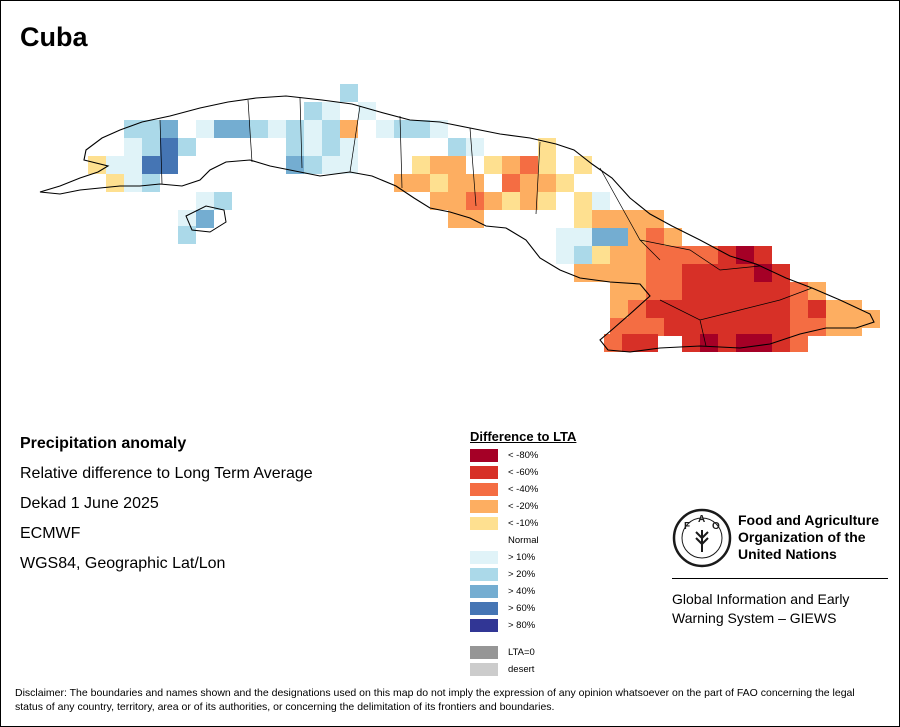 Image resolution: width=900 pixels, height=727 pixels. I want to click on emblem-letter-o: O, so click(716, 526).